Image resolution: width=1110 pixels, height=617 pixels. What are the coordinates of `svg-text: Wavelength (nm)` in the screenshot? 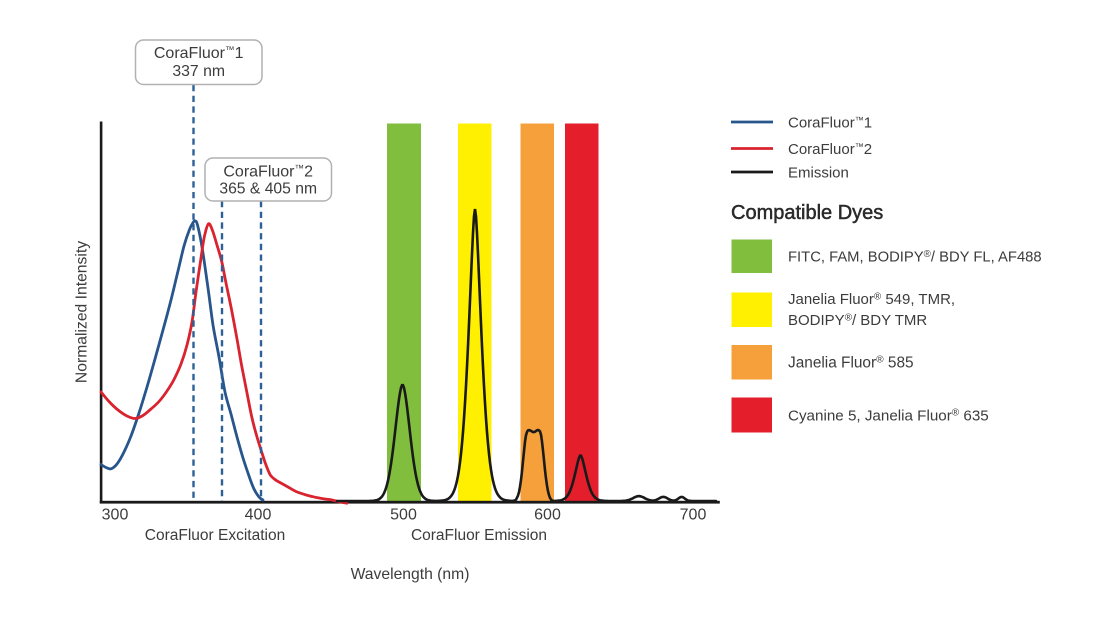 It's located at (410, 574).